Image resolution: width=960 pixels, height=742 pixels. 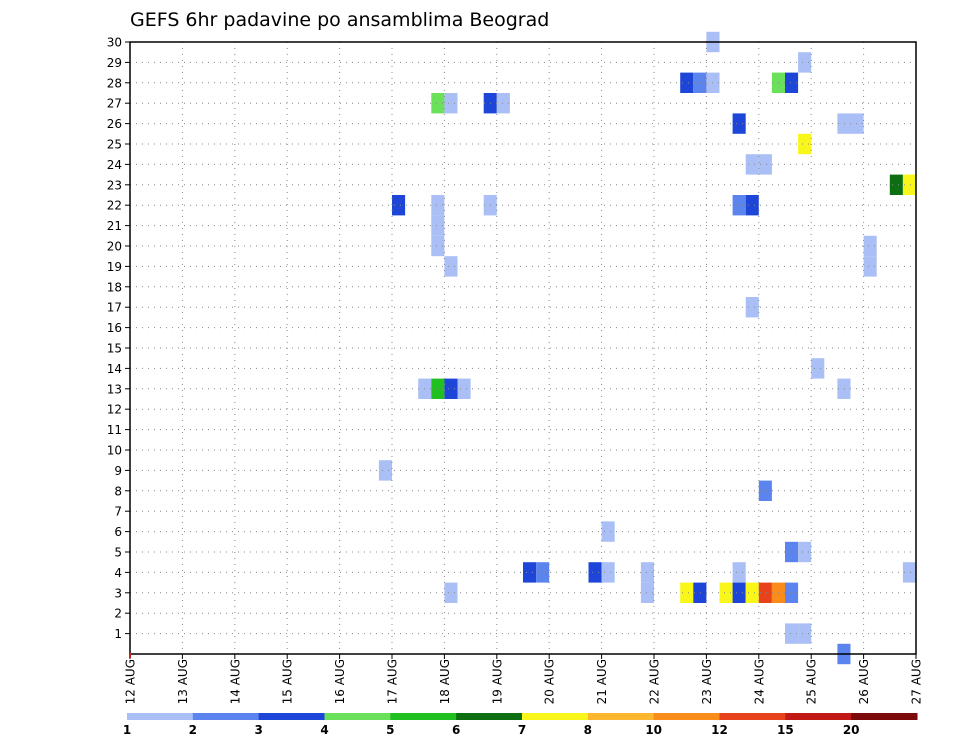 I want to click on y-tick-label: 29, so click(x=114, y=63).